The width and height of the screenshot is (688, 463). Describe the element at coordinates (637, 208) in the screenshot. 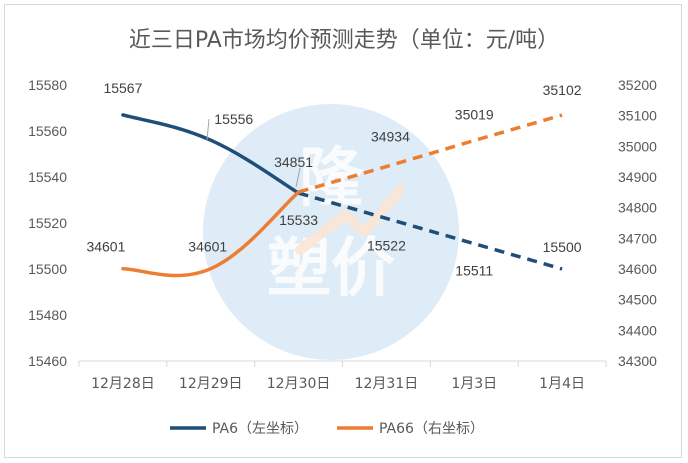

I see `right-tick-label: 34800` at that location.